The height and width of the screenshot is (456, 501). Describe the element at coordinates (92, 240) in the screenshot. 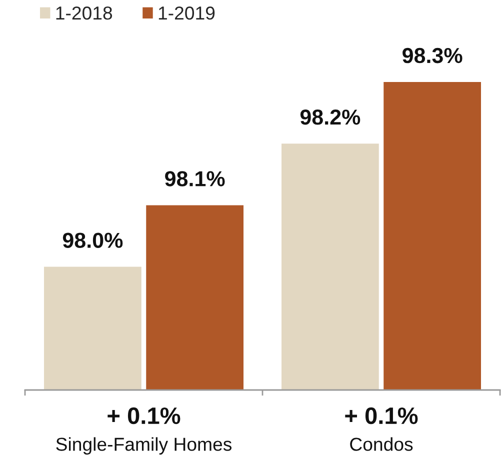

I see `data-label: 98.0%` at that location.